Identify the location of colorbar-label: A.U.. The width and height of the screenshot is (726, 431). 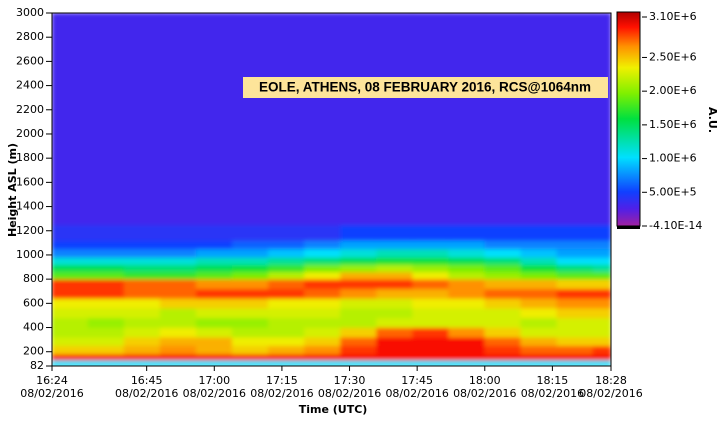
(712, 120).